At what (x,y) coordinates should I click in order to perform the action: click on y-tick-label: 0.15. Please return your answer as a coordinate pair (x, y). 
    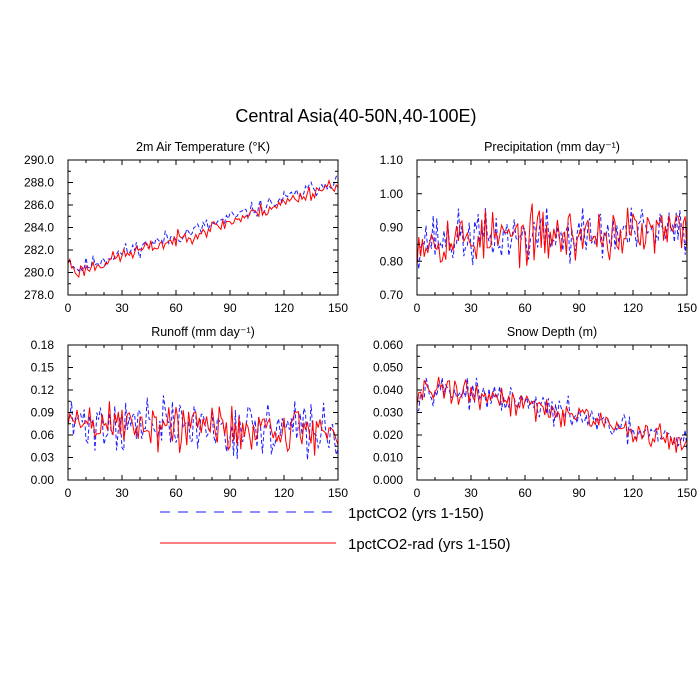
    Looking at the image, I should click on (43, 368).